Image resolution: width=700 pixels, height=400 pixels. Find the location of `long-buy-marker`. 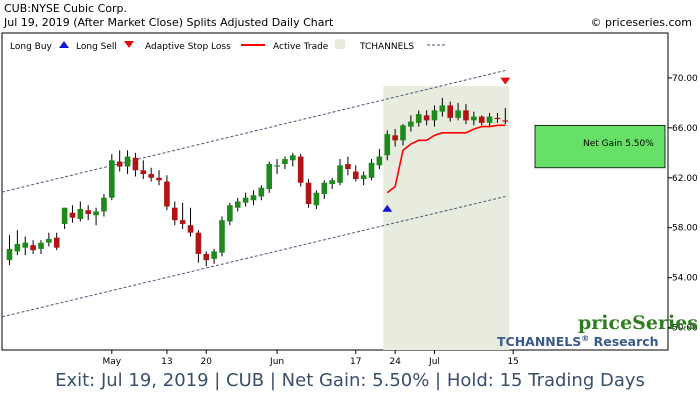

long-buy-marker is located at coordinates (387, 208).